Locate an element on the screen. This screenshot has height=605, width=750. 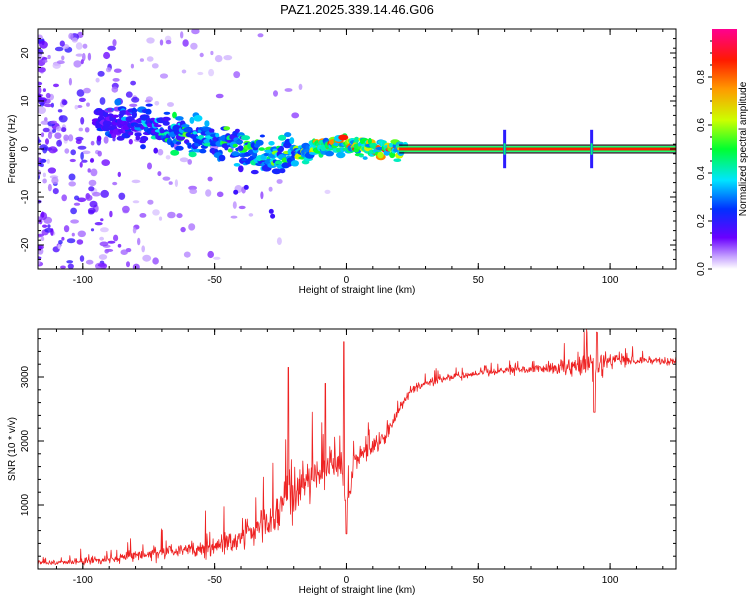
y-tick-label: -20 is located at coordinates (25, 244).